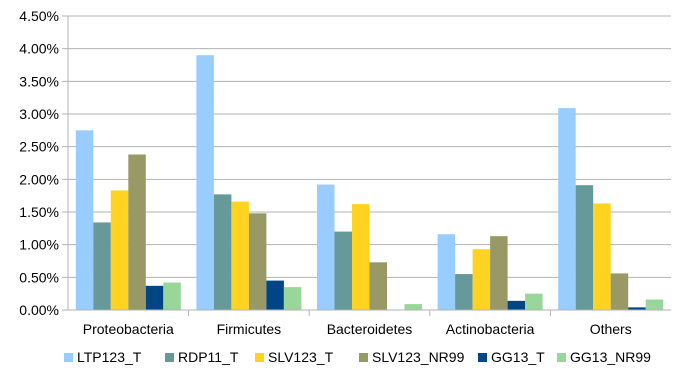  I want to click on y-tick-label: 3.00%, so click(39, 114).